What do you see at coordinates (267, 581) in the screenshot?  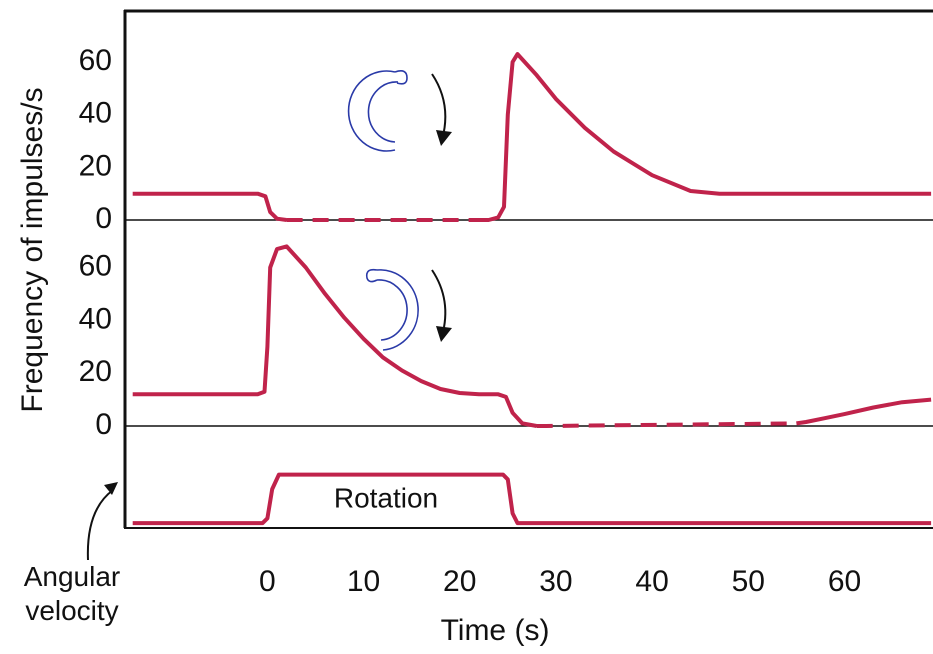 I see `x-tick-label: 0` at bounding box center [267, 581].